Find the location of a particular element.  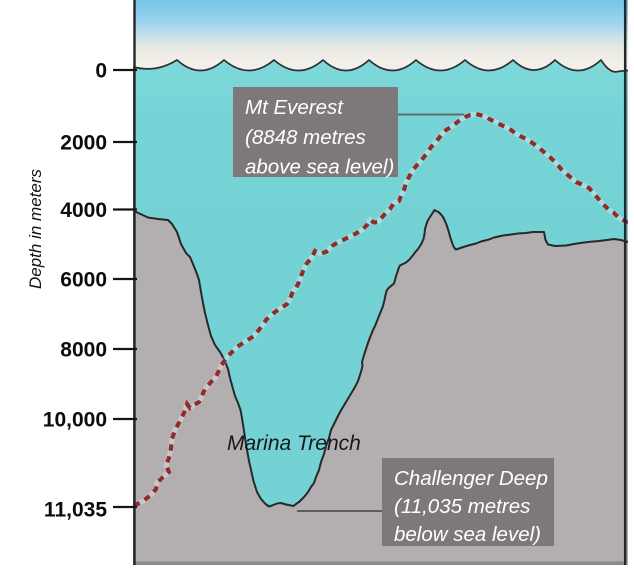

svg-text: 10,000 is located at coordinates (75, 420).